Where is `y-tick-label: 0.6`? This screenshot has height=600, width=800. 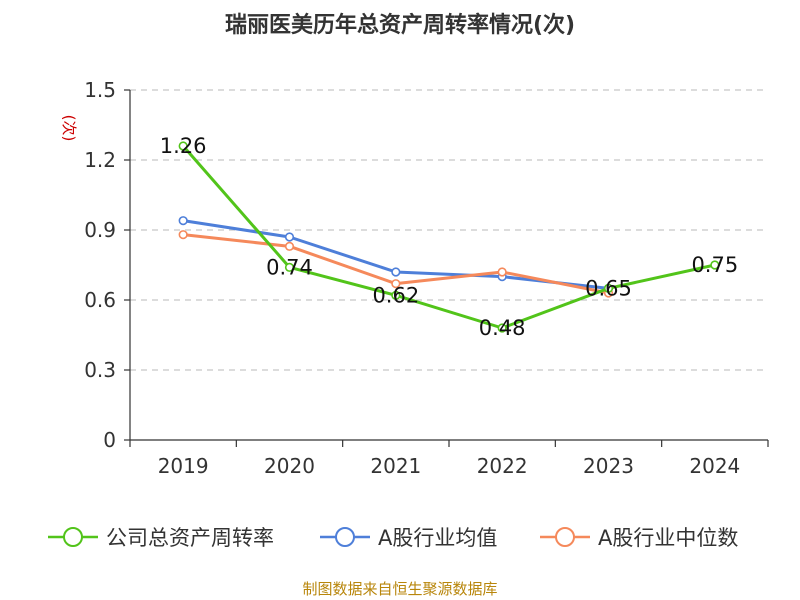 y-tick-label: 0.6 is located at coordinates (100, 300).